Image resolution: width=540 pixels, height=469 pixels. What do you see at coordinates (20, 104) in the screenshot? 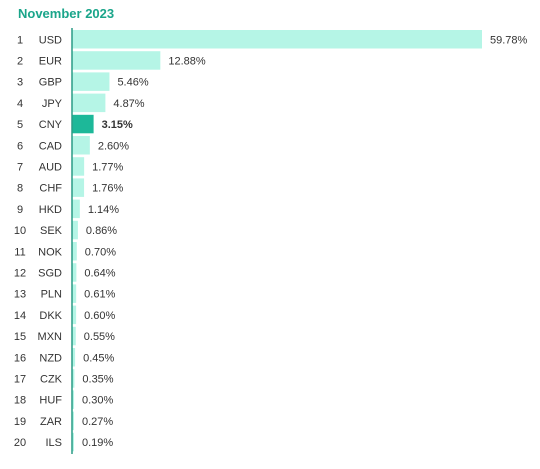
I see `rank-label: 4` at bounding box center [20, 104].